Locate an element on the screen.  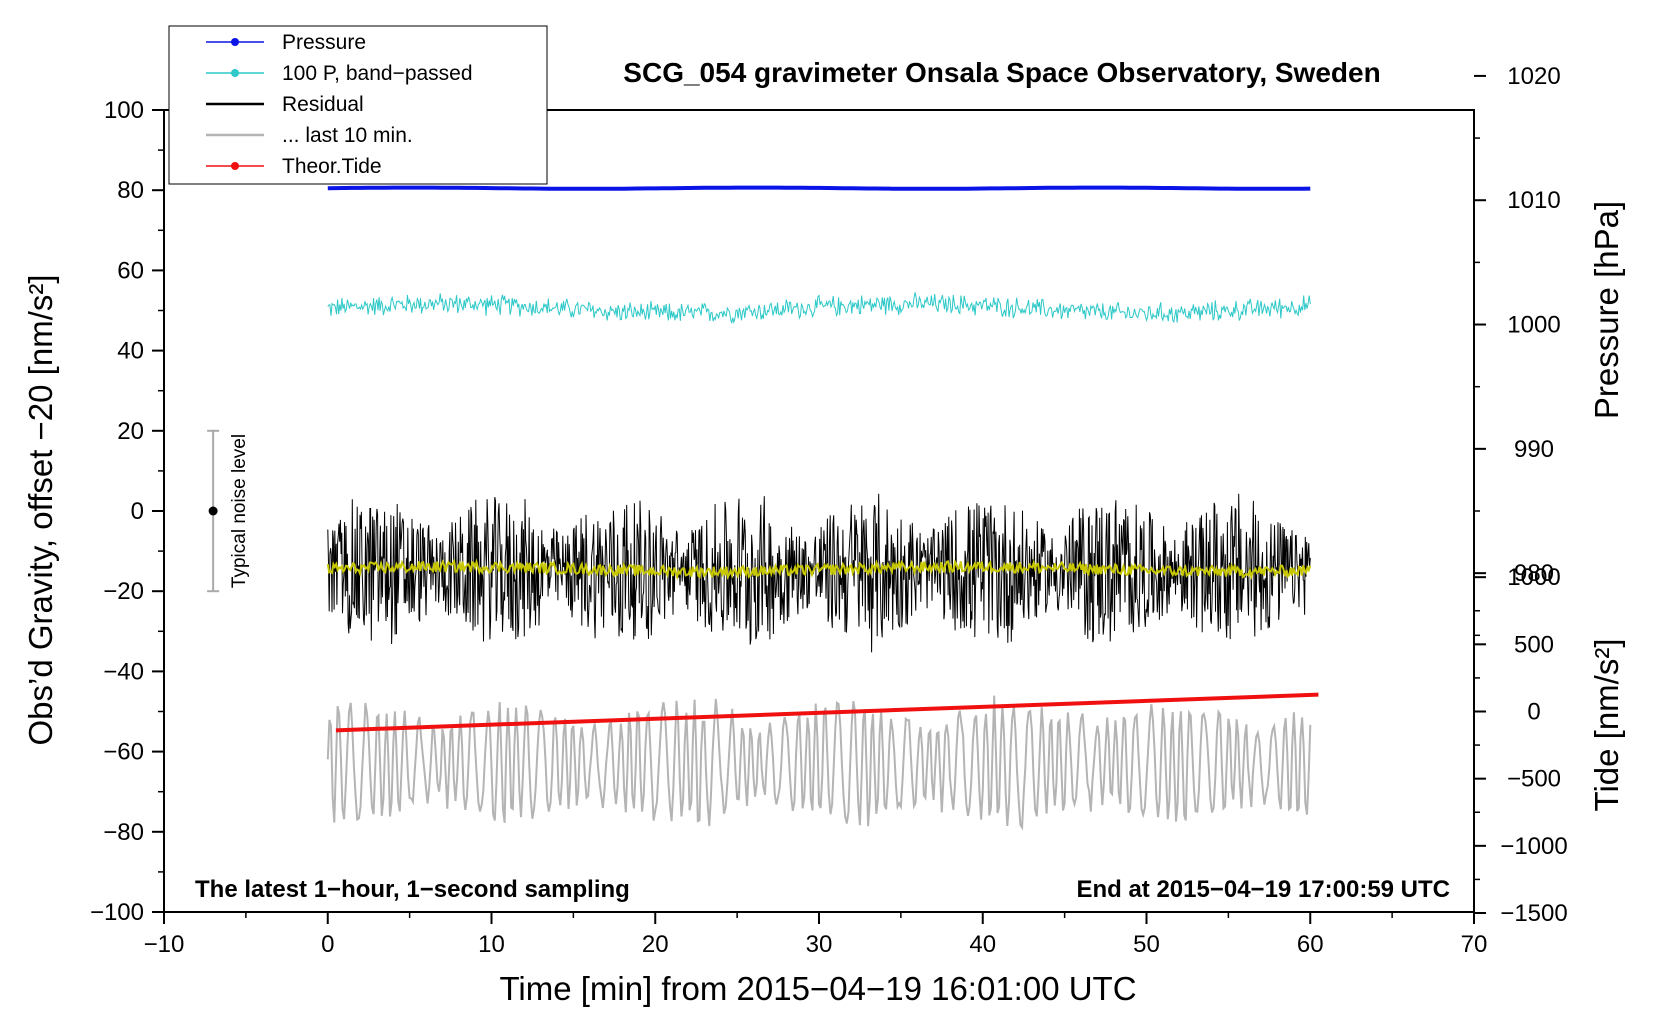
y-tick-label: −20 is located at coordinates (123, 591).